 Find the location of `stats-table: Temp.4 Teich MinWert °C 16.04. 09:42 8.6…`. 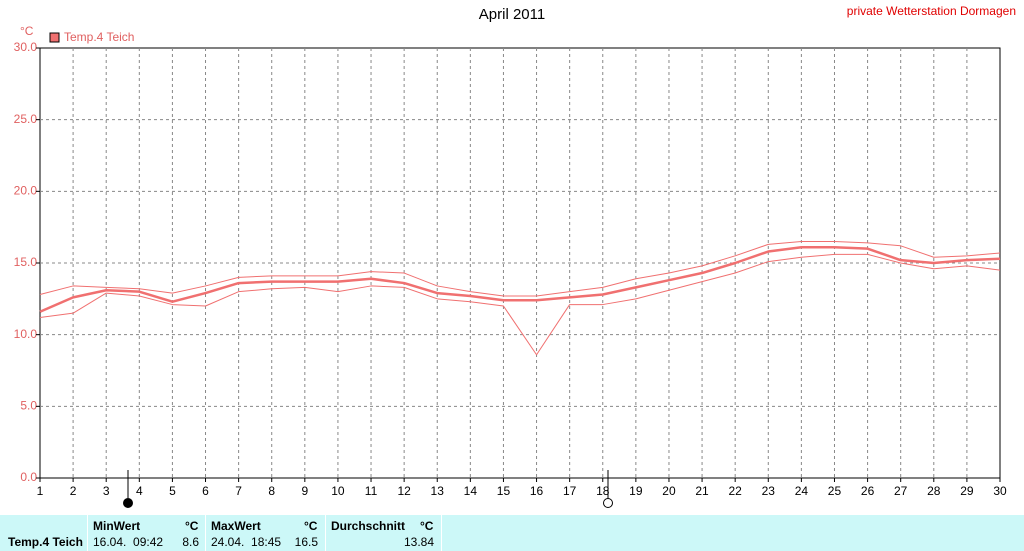

stats-table: Temp.4 Teich MinWert °C 16.04. 09:42 8.6… is located at coordinates (512, 533).